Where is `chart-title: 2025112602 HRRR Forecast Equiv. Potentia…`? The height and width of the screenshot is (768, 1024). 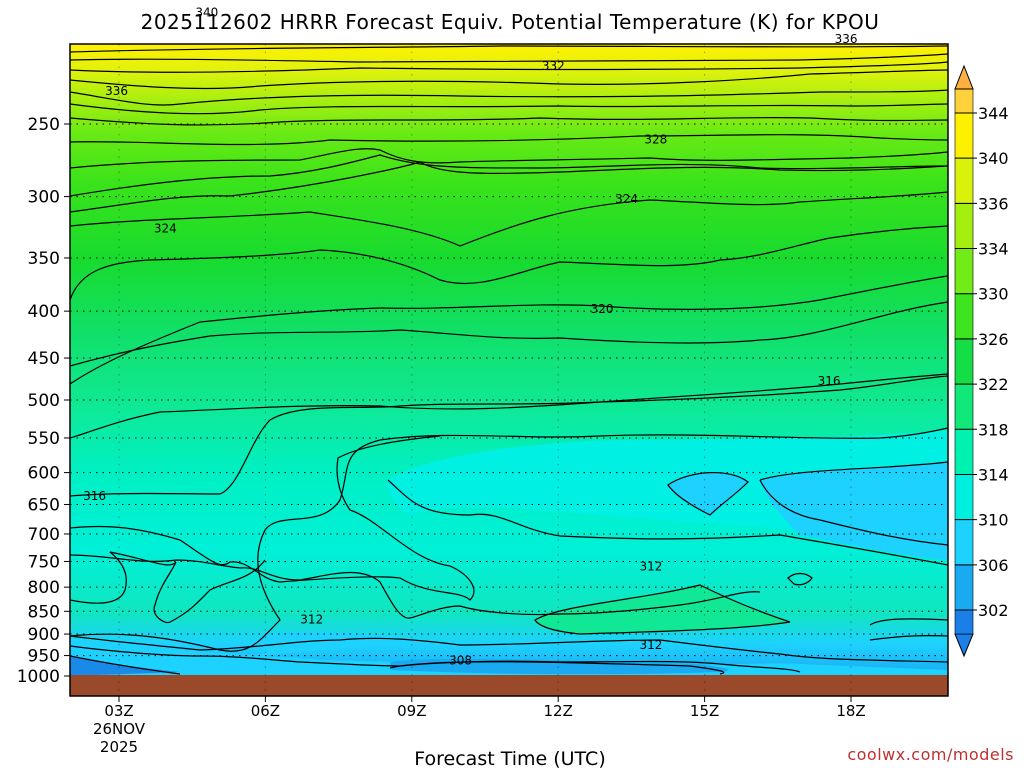 chart-title: 2025112602 HRRR Forecast Equiv. Potentia… is located at coordinates (510, 22).